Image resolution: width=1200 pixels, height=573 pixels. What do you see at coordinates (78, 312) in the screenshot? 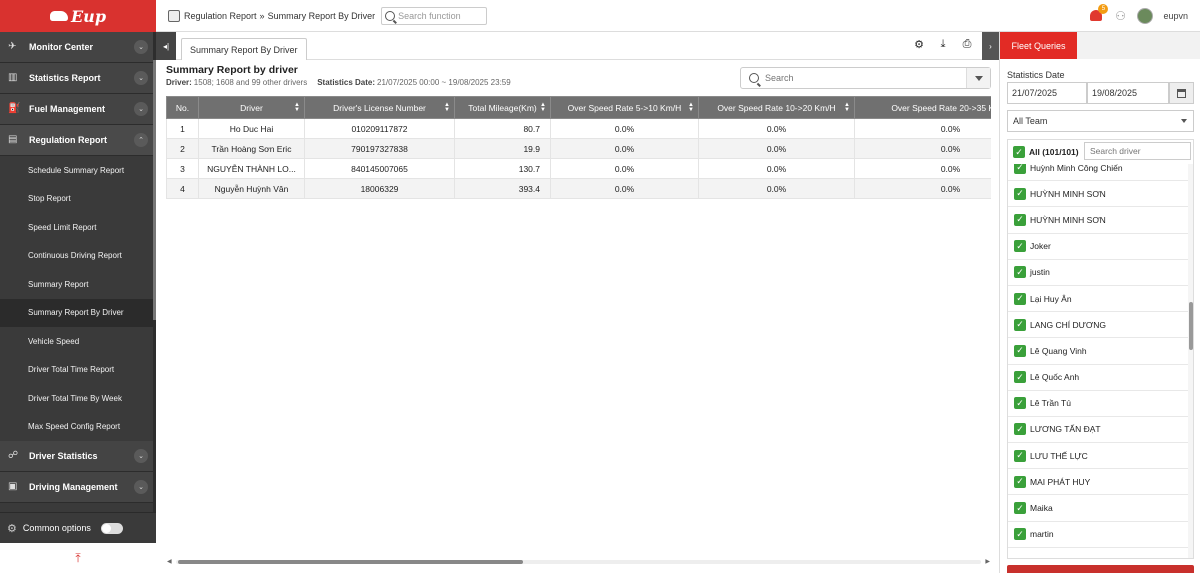
I see `sidebar-subitem-summary-report-by-driver: Summary Report By Driver` at bounding box center [78, 312].